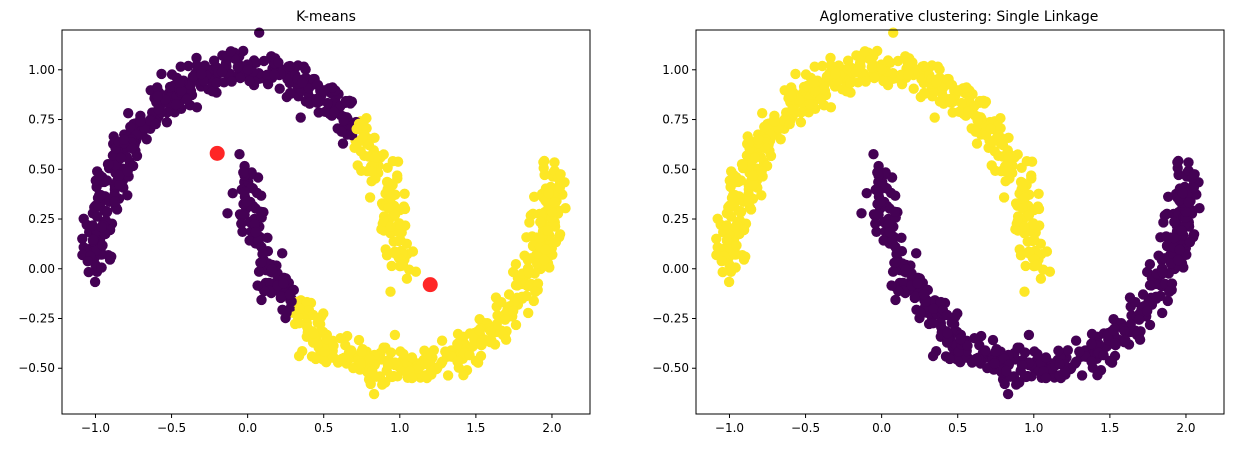 The height and width of the screenshot is (449, 1234). What do you see at coordinates (670, 368) in the screenshot?
I see `y-tick-label: −0.50` at bounding box center [670, 368].